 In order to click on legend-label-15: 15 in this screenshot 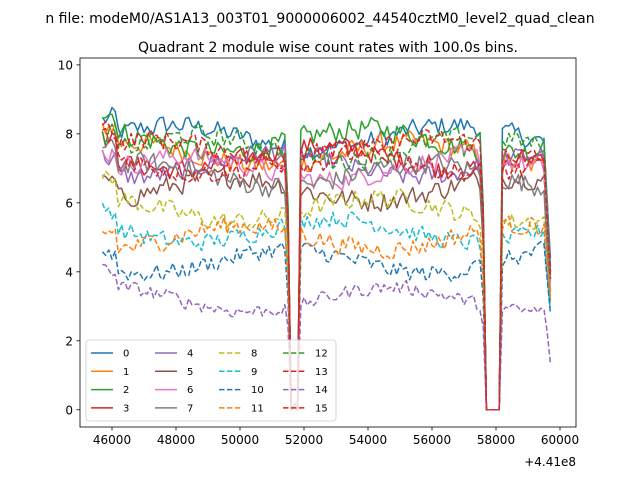, I will do `click(321, 408)`.